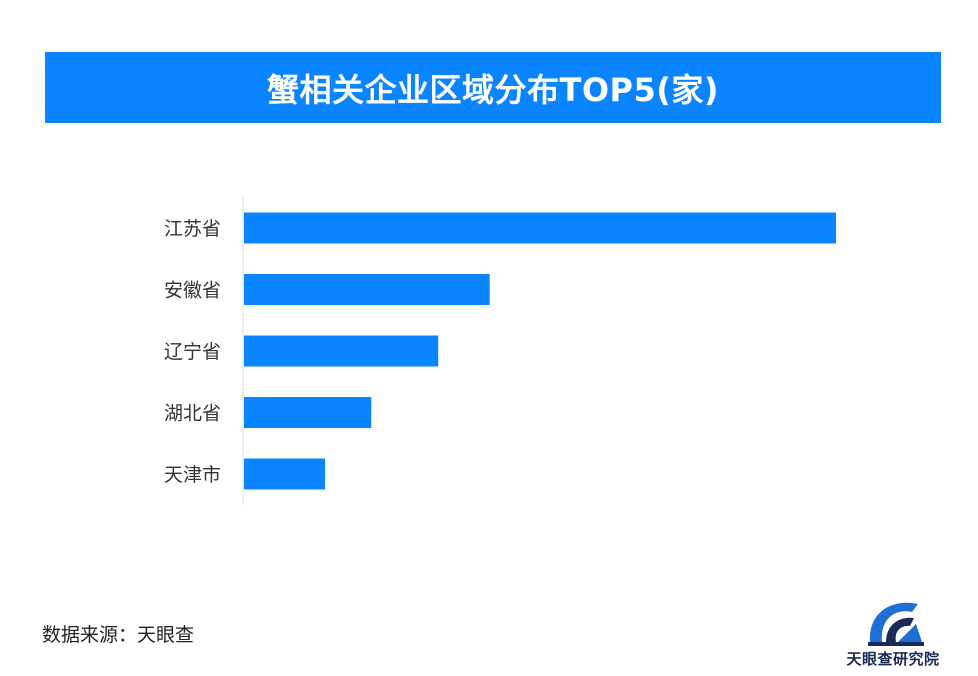 This screenshot has height=676, width=978. What do you see at coordinates (192, 229) in the screenshot?
I see `category-label-1: 江苏省` at bounding box center [192, 229].